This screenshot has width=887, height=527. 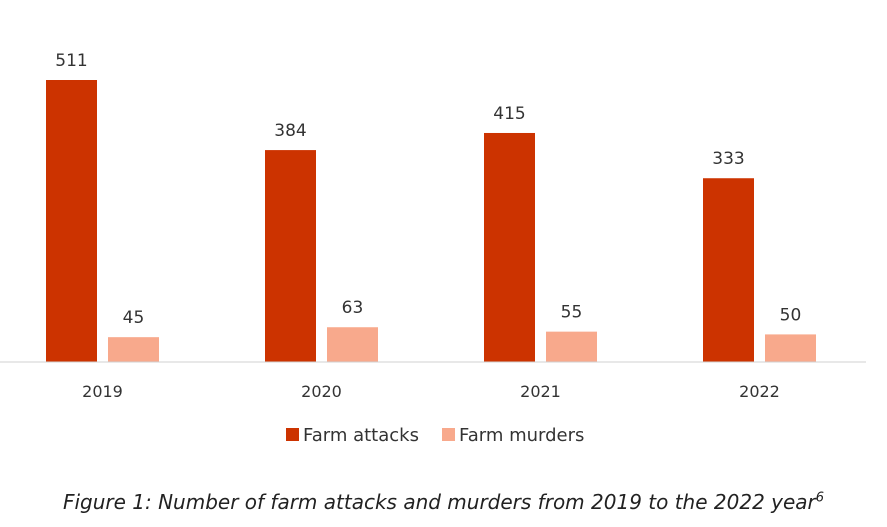 I want to click on x-tick-label-2021: 2021, so click(x=540, y=391).